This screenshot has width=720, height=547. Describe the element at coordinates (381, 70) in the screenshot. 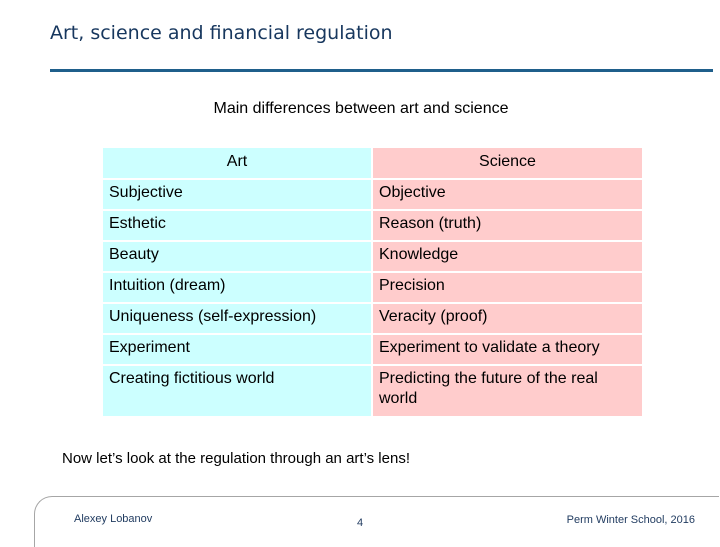

I see `title-divider` at that location.